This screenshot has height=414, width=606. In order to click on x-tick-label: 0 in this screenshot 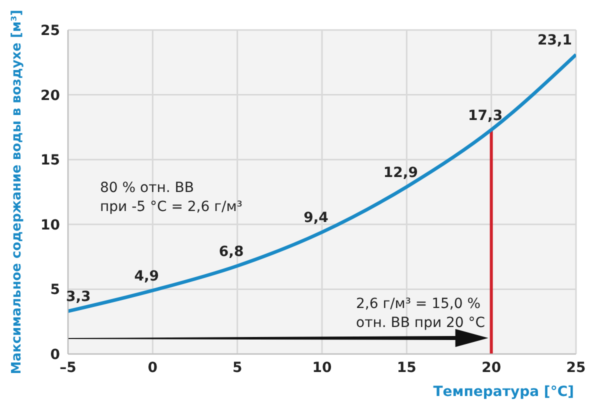, I will do `click(153, 368)`.